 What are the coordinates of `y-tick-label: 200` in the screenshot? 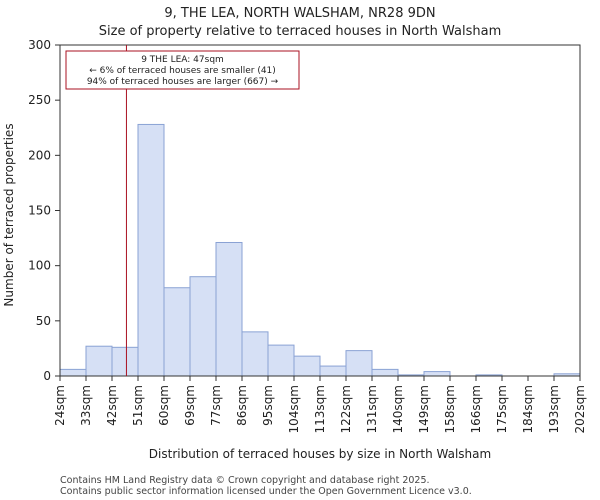 It's located at (39, 155).